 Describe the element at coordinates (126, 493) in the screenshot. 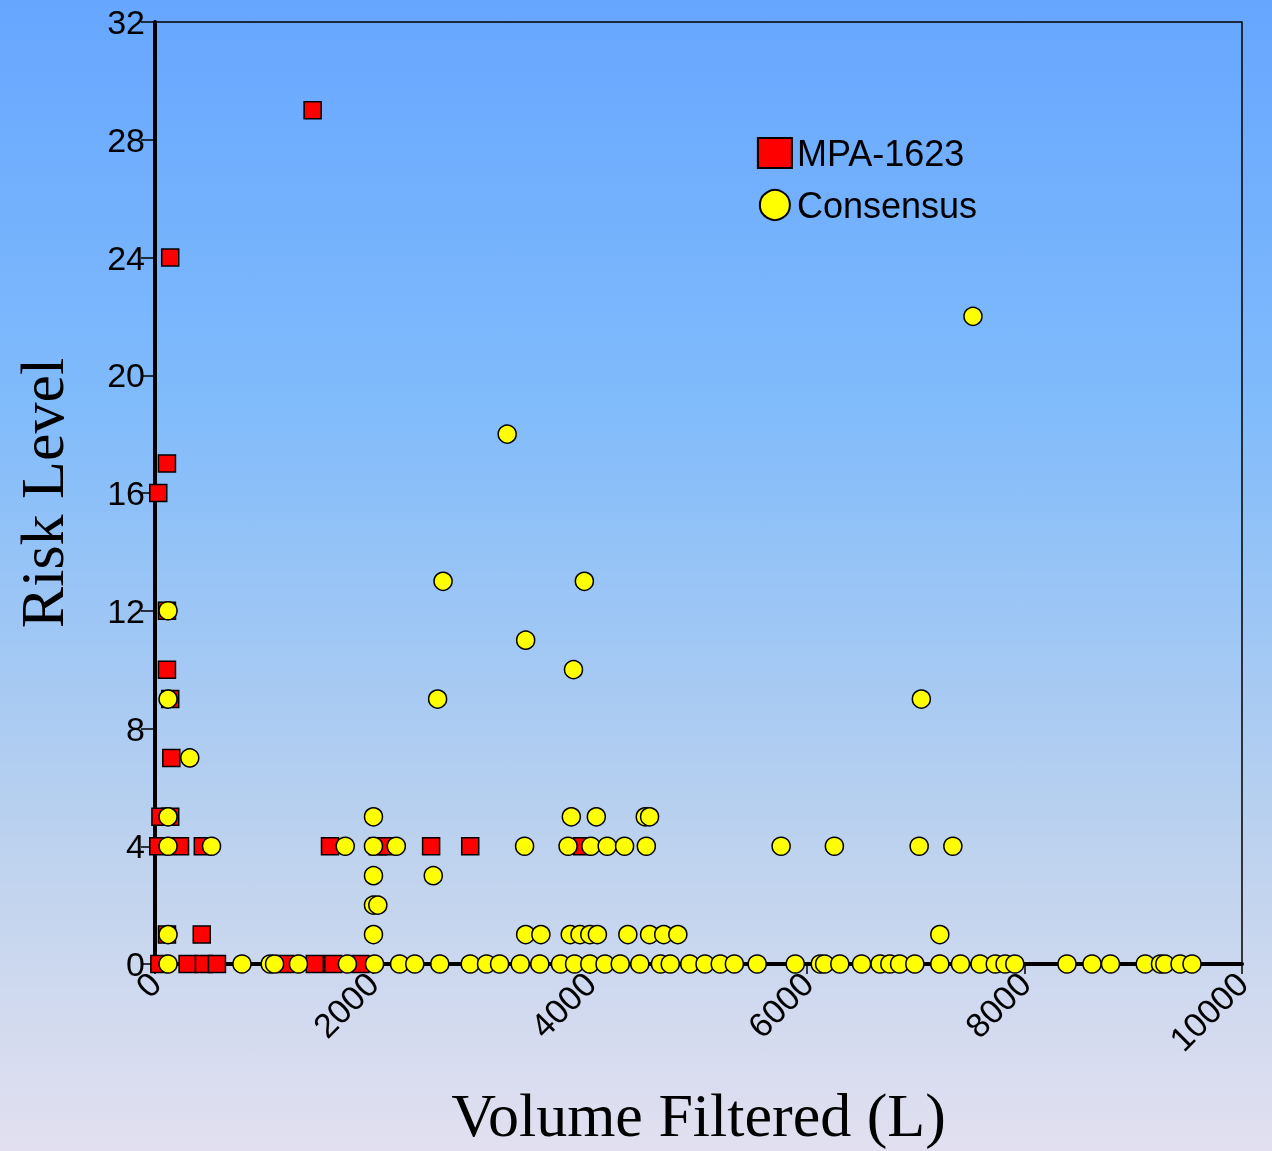

I see `y-tick-label: 16` at that location.